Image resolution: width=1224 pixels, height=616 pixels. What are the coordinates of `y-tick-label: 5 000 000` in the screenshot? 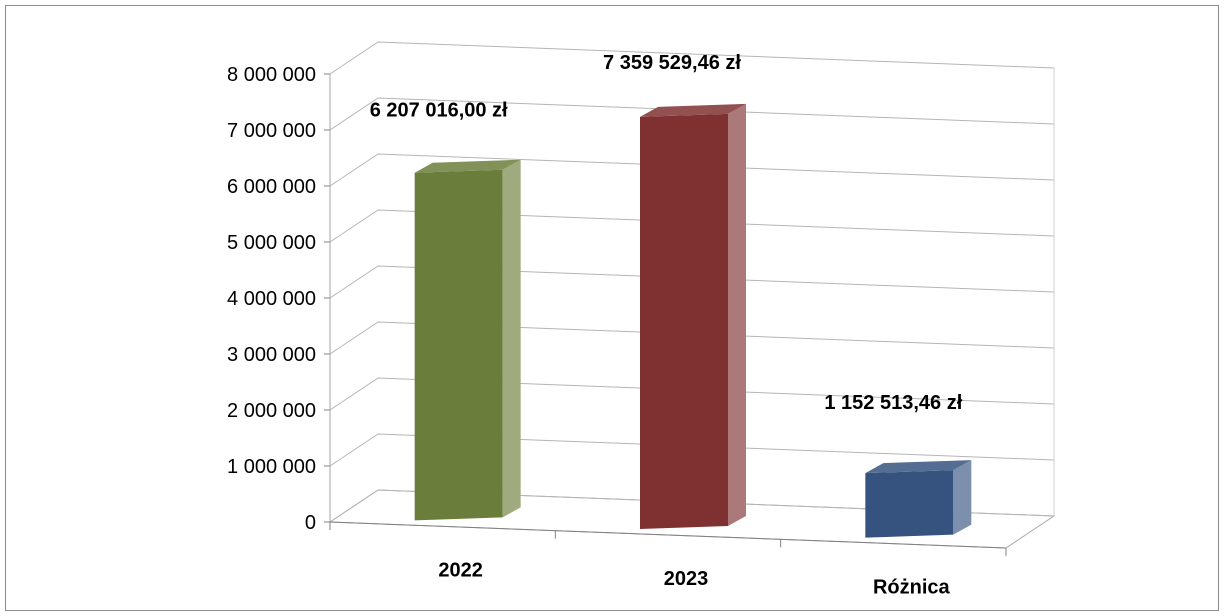 It's located at (271, 243).